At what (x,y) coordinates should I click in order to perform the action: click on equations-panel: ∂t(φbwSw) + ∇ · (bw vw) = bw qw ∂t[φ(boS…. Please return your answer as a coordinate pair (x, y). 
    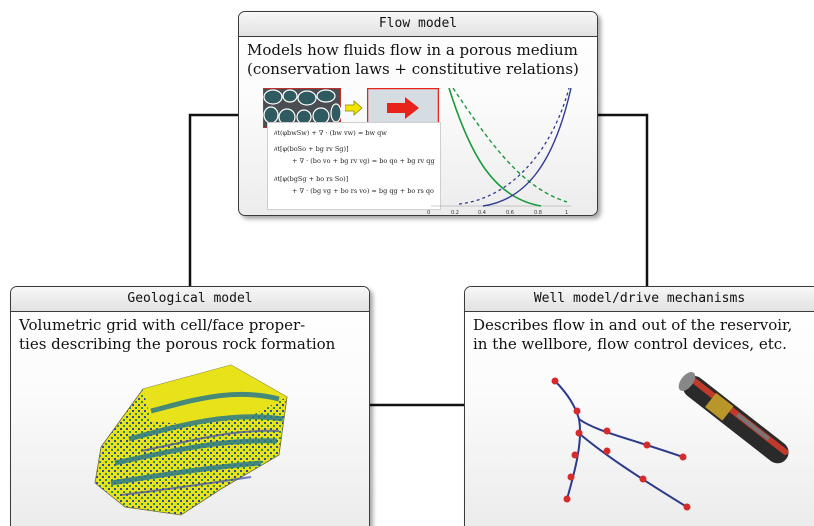
    Looking at the image, I should click on (354, 166).